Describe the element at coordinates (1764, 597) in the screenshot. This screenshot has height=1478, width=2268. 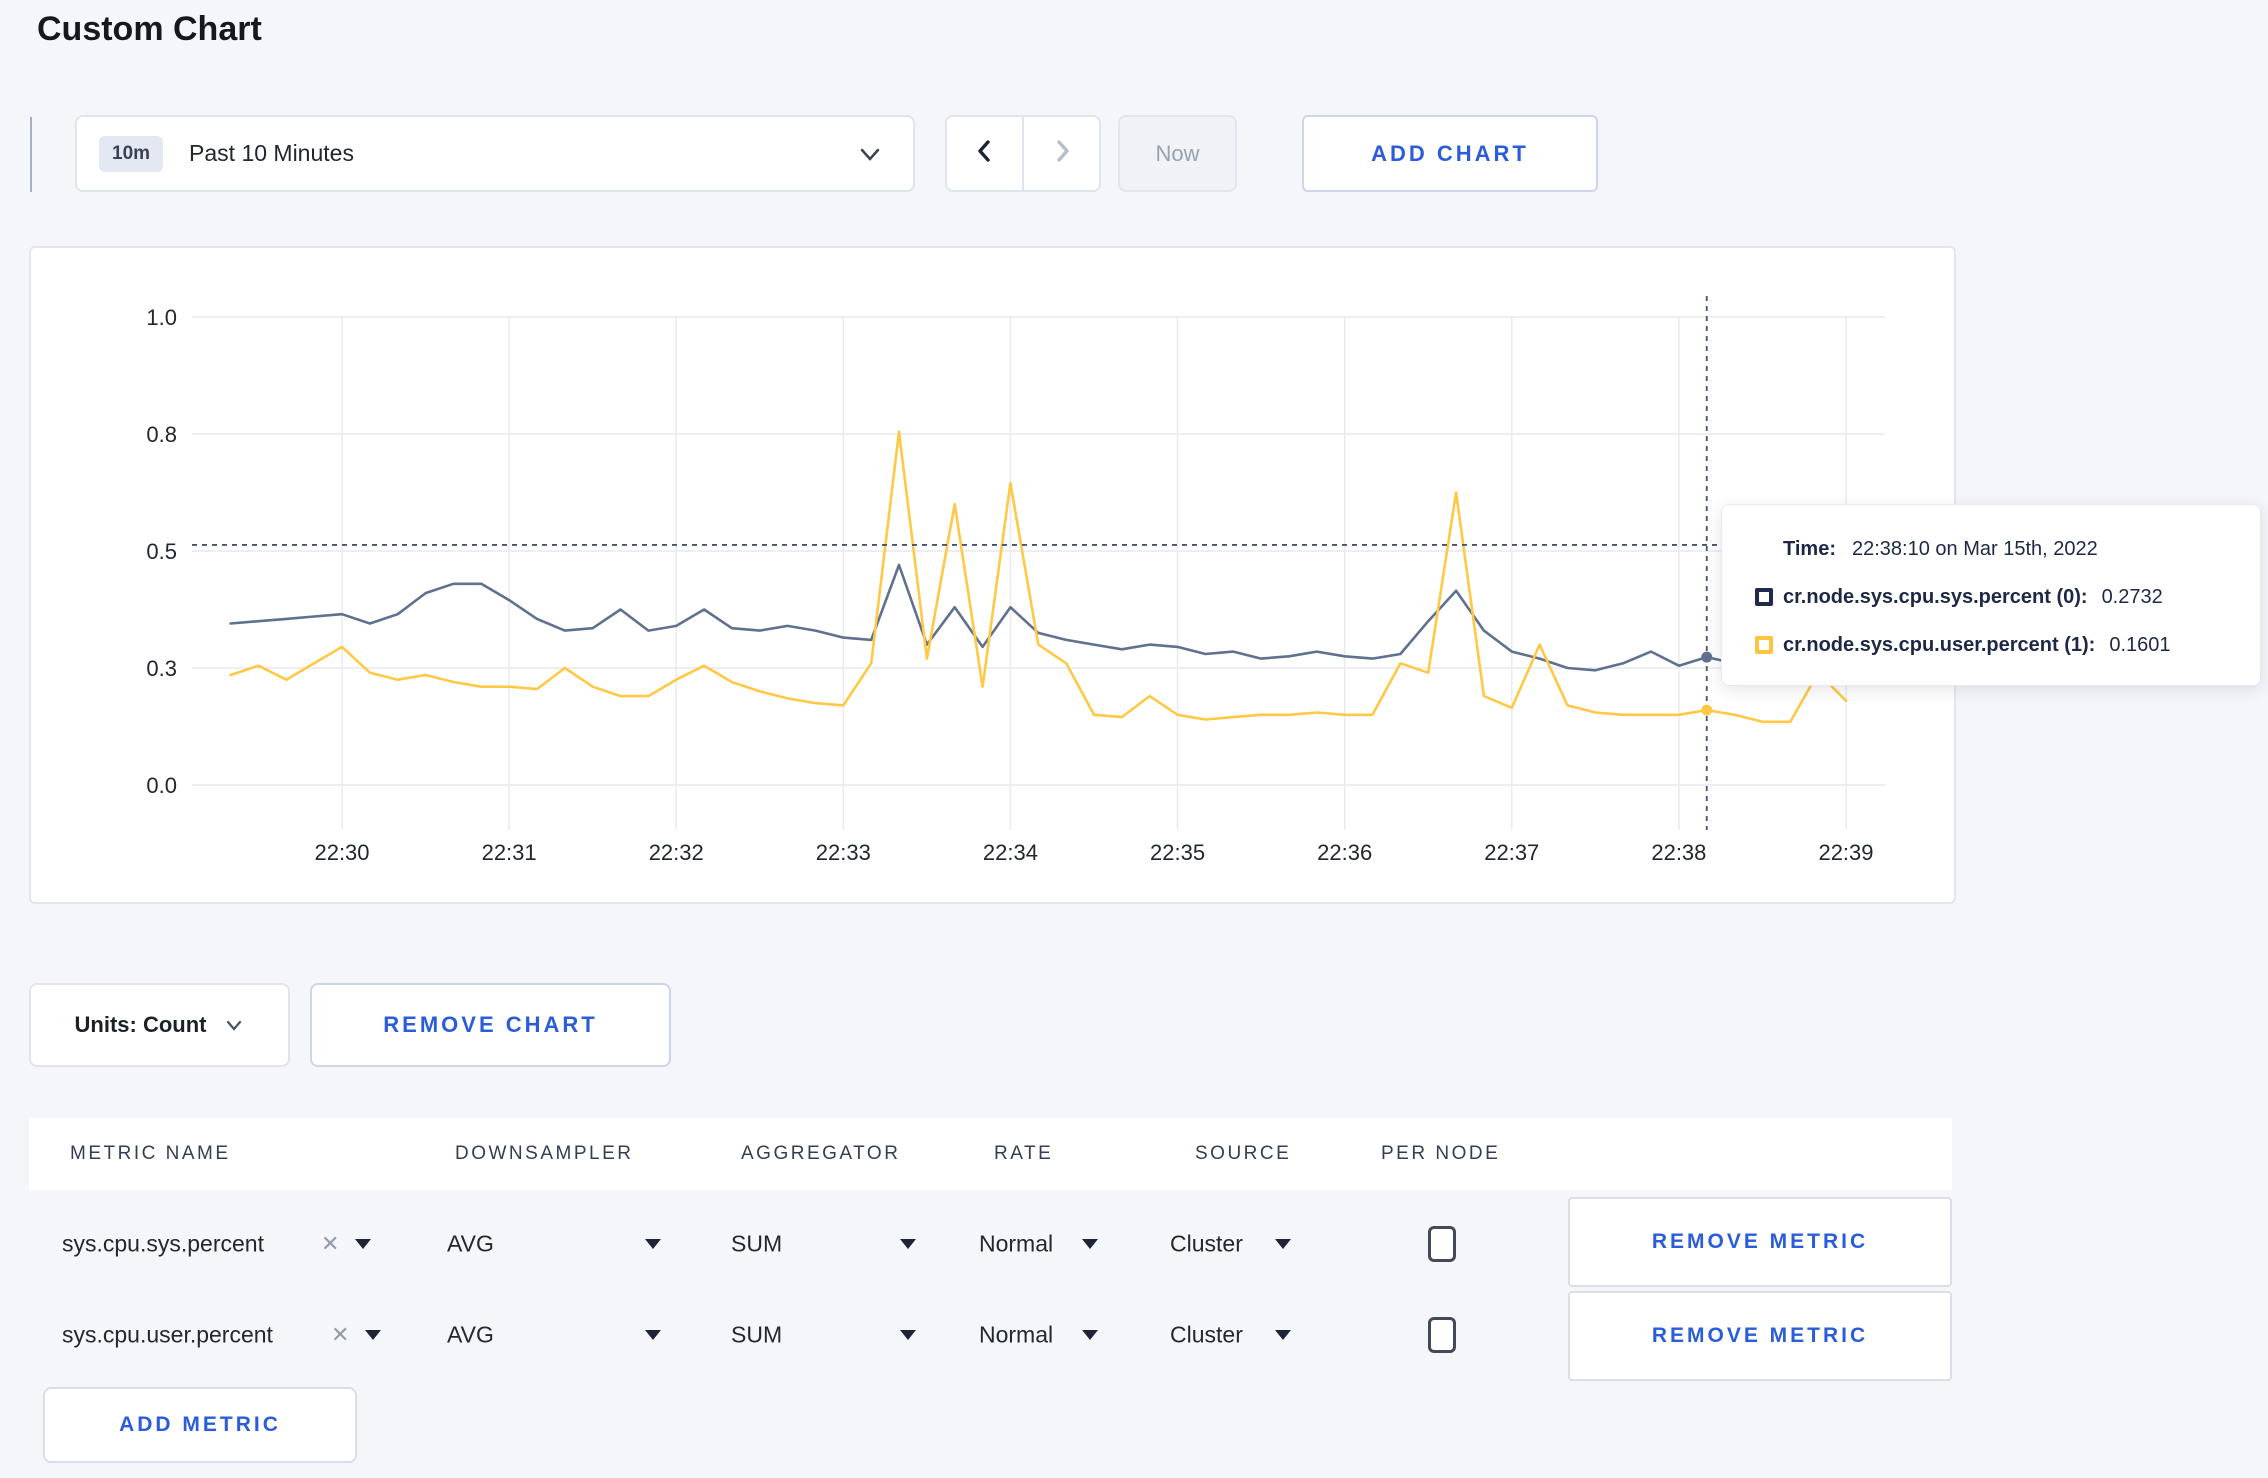
I see `sys-series-swatch-icon` at that location.